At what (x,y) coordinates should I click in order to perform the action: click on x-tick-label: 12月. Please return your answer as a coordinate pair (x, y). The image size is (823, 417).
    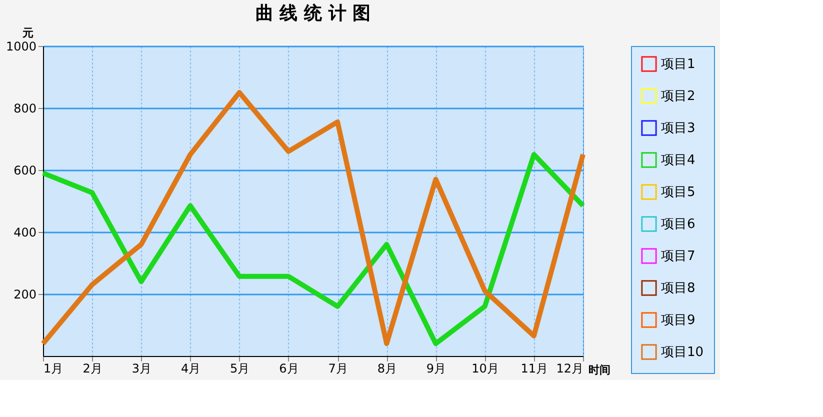
    Looking at the image, I should click on (570, 369).